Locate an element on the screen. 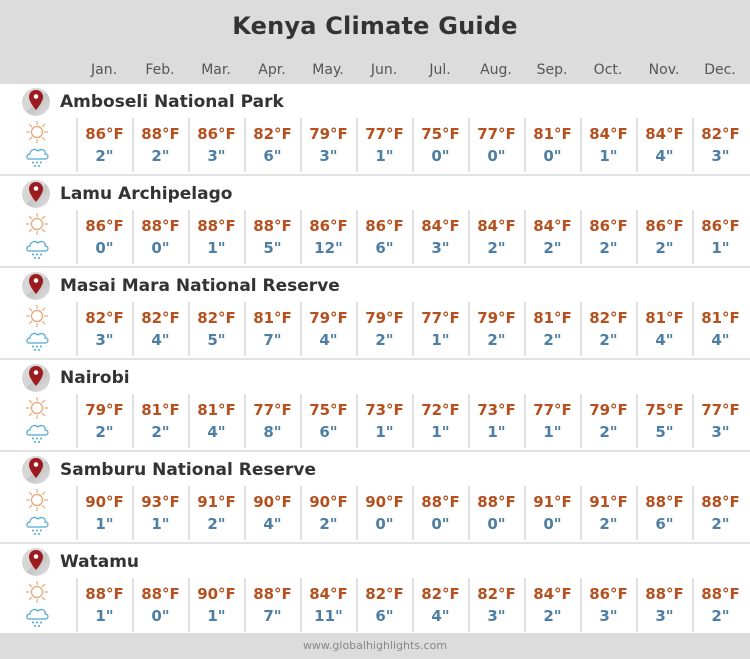 Image resolution: width=750 pixels, height=659 pixels. source-link: www.globalhighlights.com is located at coordinates (375, 645).